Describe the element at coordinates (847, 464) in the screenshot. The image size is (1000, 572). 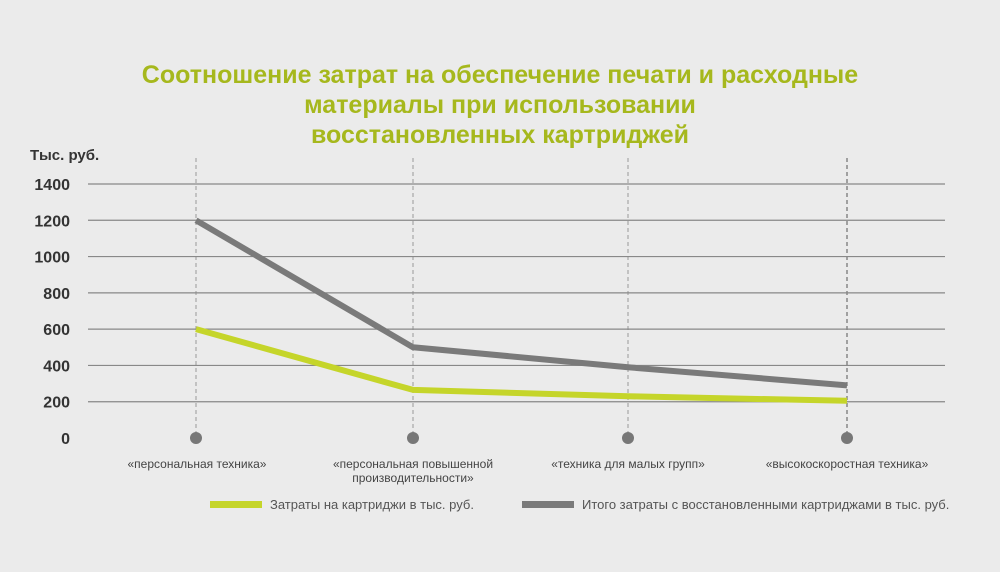
I see `x-tick-label-high-speed: «высокоскоростная техника»` at that location.